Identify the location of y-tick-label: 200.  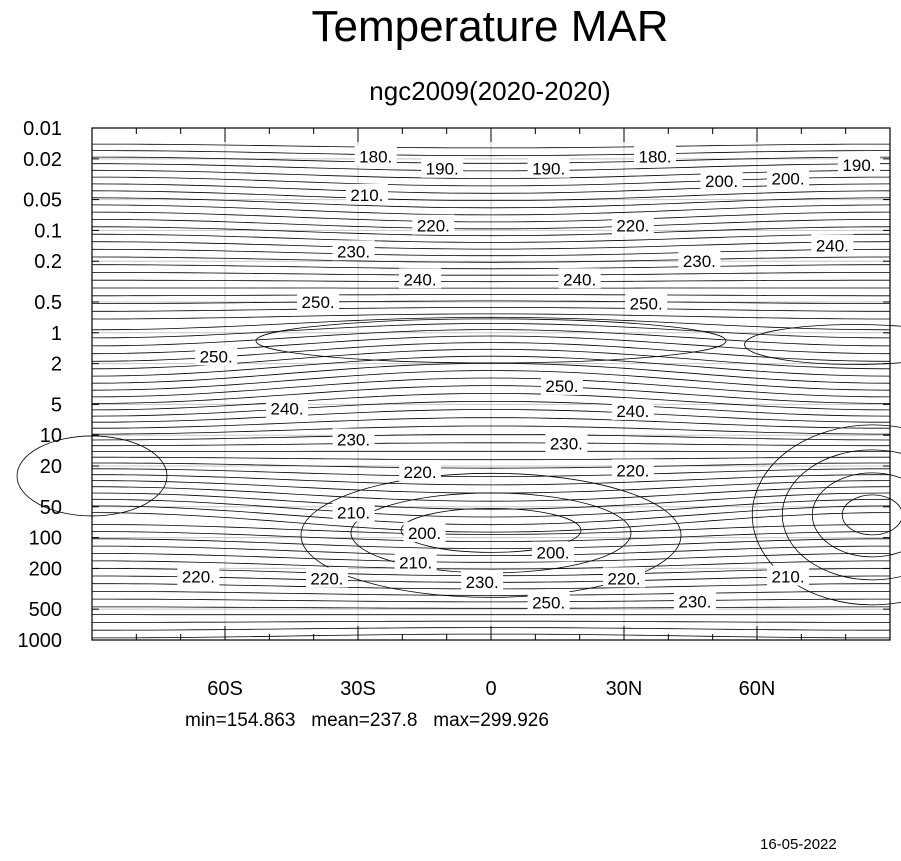
(45, 569).